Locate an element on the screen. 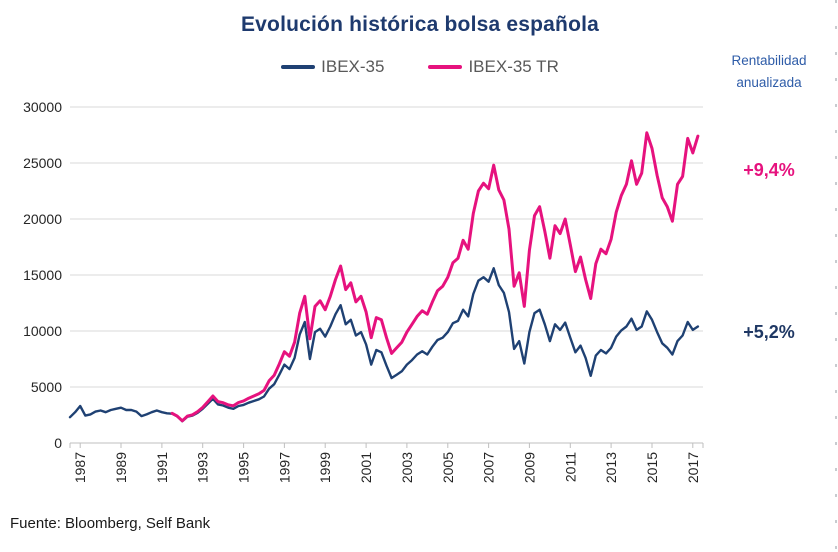 Image resolution: width=838 pixels, height=552 pixels. y-axis-label: 0 is located at coordinates (58, 443).